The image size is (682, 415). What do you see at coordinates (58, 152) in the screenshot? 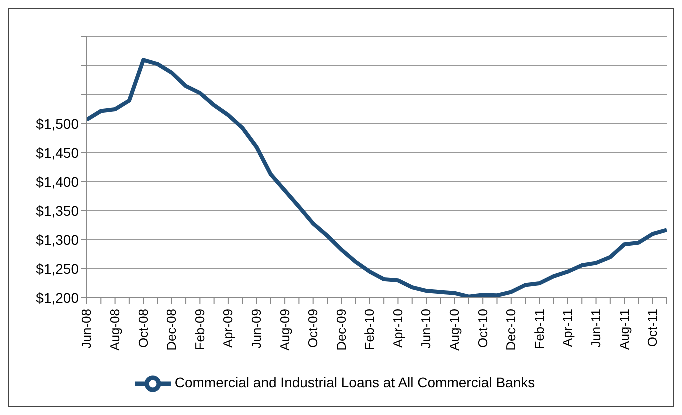
I see `y-tick-label: $1,450` at bounding box center [58, 152].